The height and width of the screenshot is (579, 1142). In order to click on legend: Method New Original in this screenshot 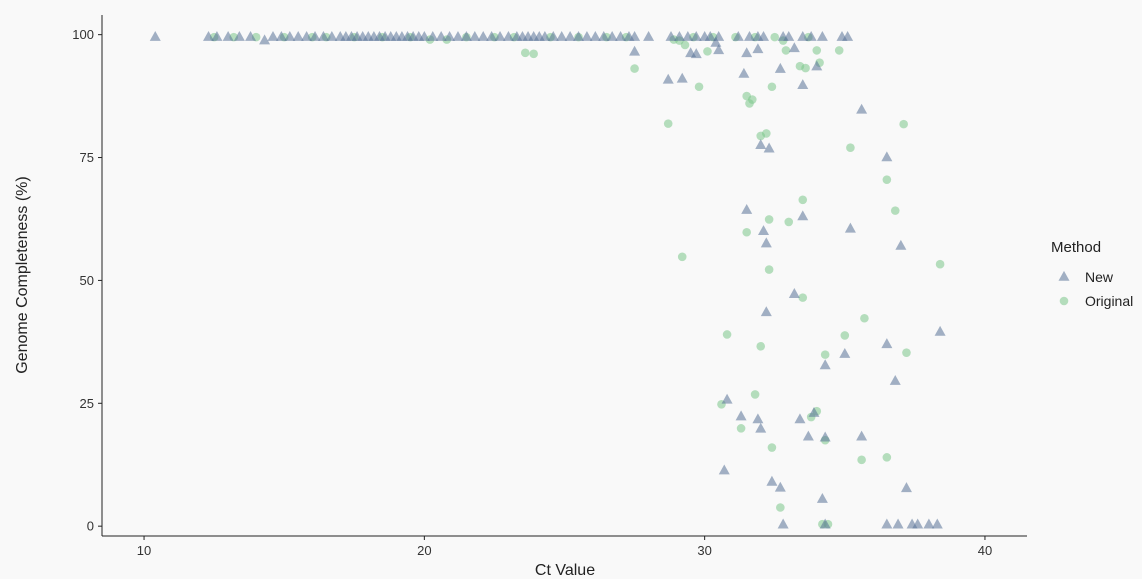, I will do `click(1092, 274)`.